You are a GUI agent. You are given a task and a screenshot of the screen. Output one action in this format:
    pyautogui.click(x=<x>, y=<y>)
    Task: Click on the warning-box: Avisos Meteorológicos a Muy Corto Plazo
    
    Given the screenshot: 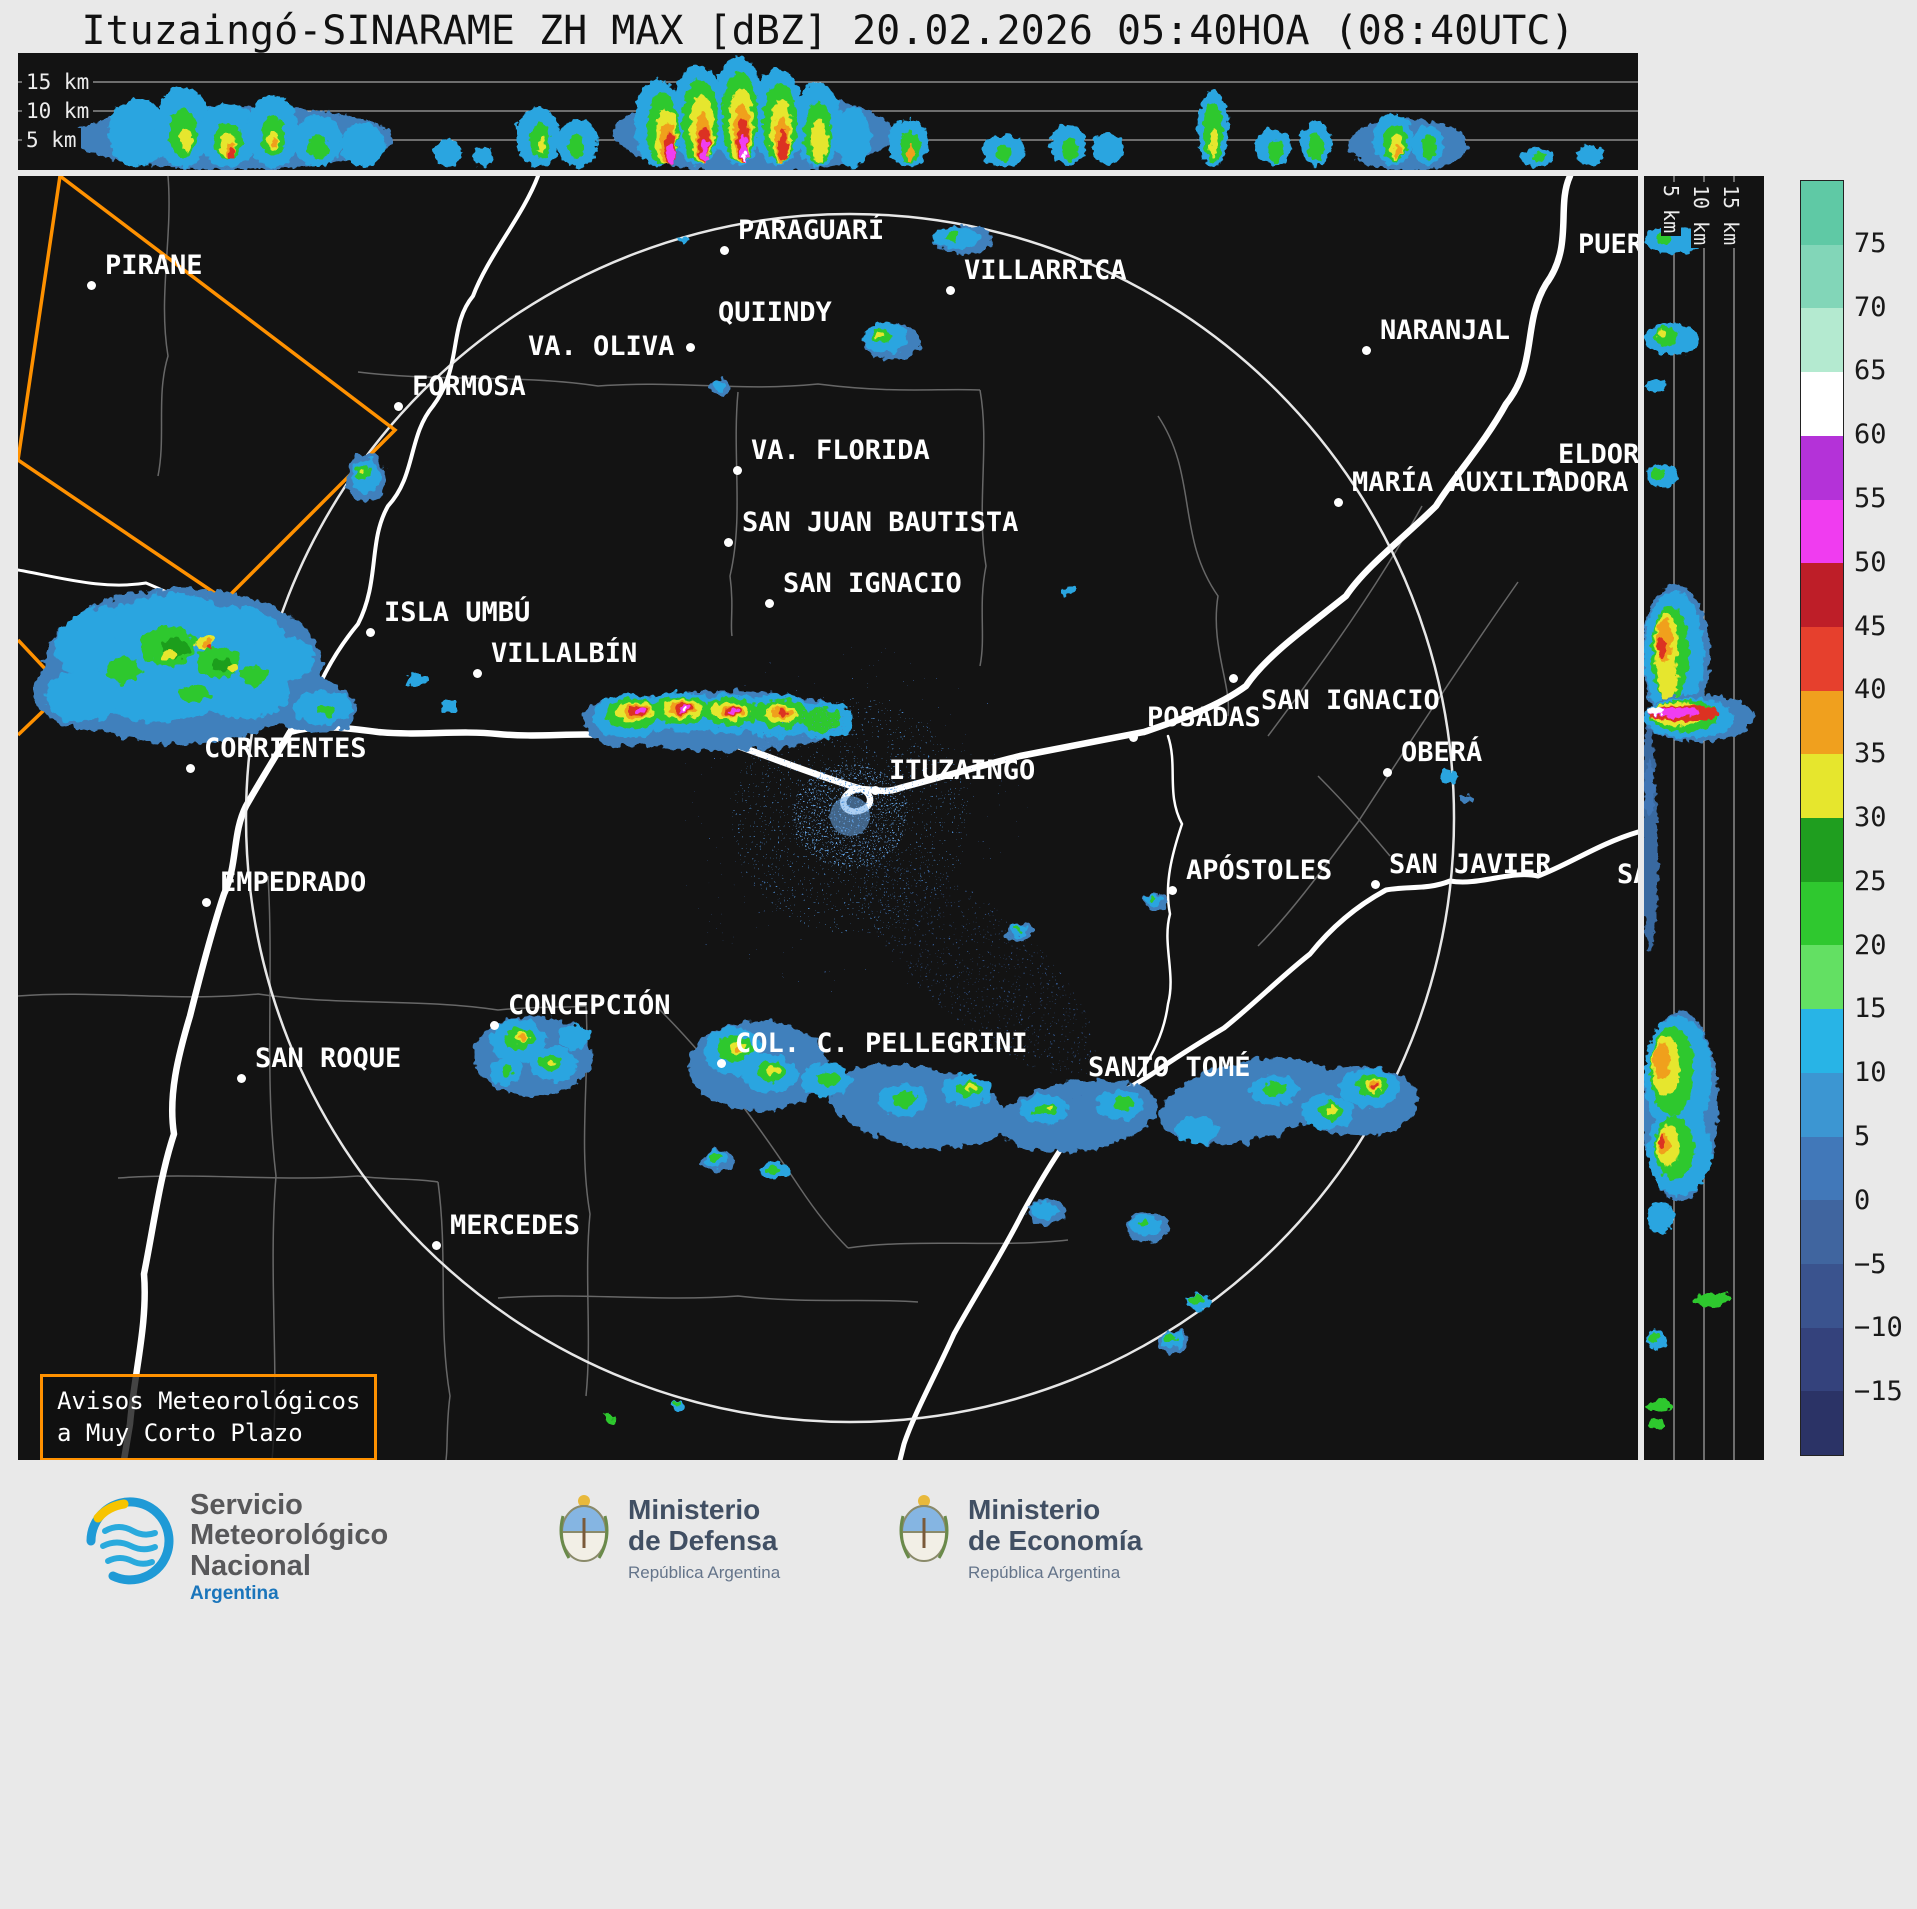 What is the action you would take?
    pyautogui.click(x=209, y=1417)
    